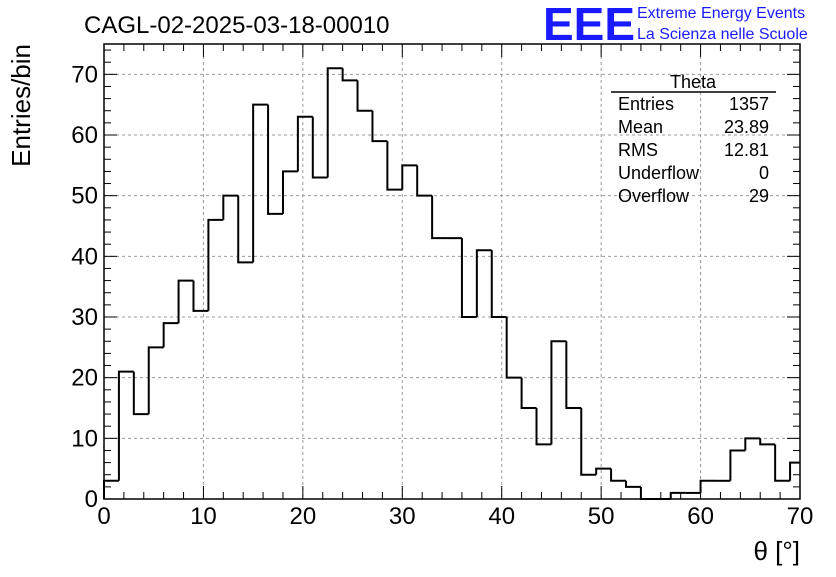 The image size is (836, 577). What do you see at coordinates (84, 74) in the screenshot?
I see `y-tick-label: 70` at bounding box center [84, 74].